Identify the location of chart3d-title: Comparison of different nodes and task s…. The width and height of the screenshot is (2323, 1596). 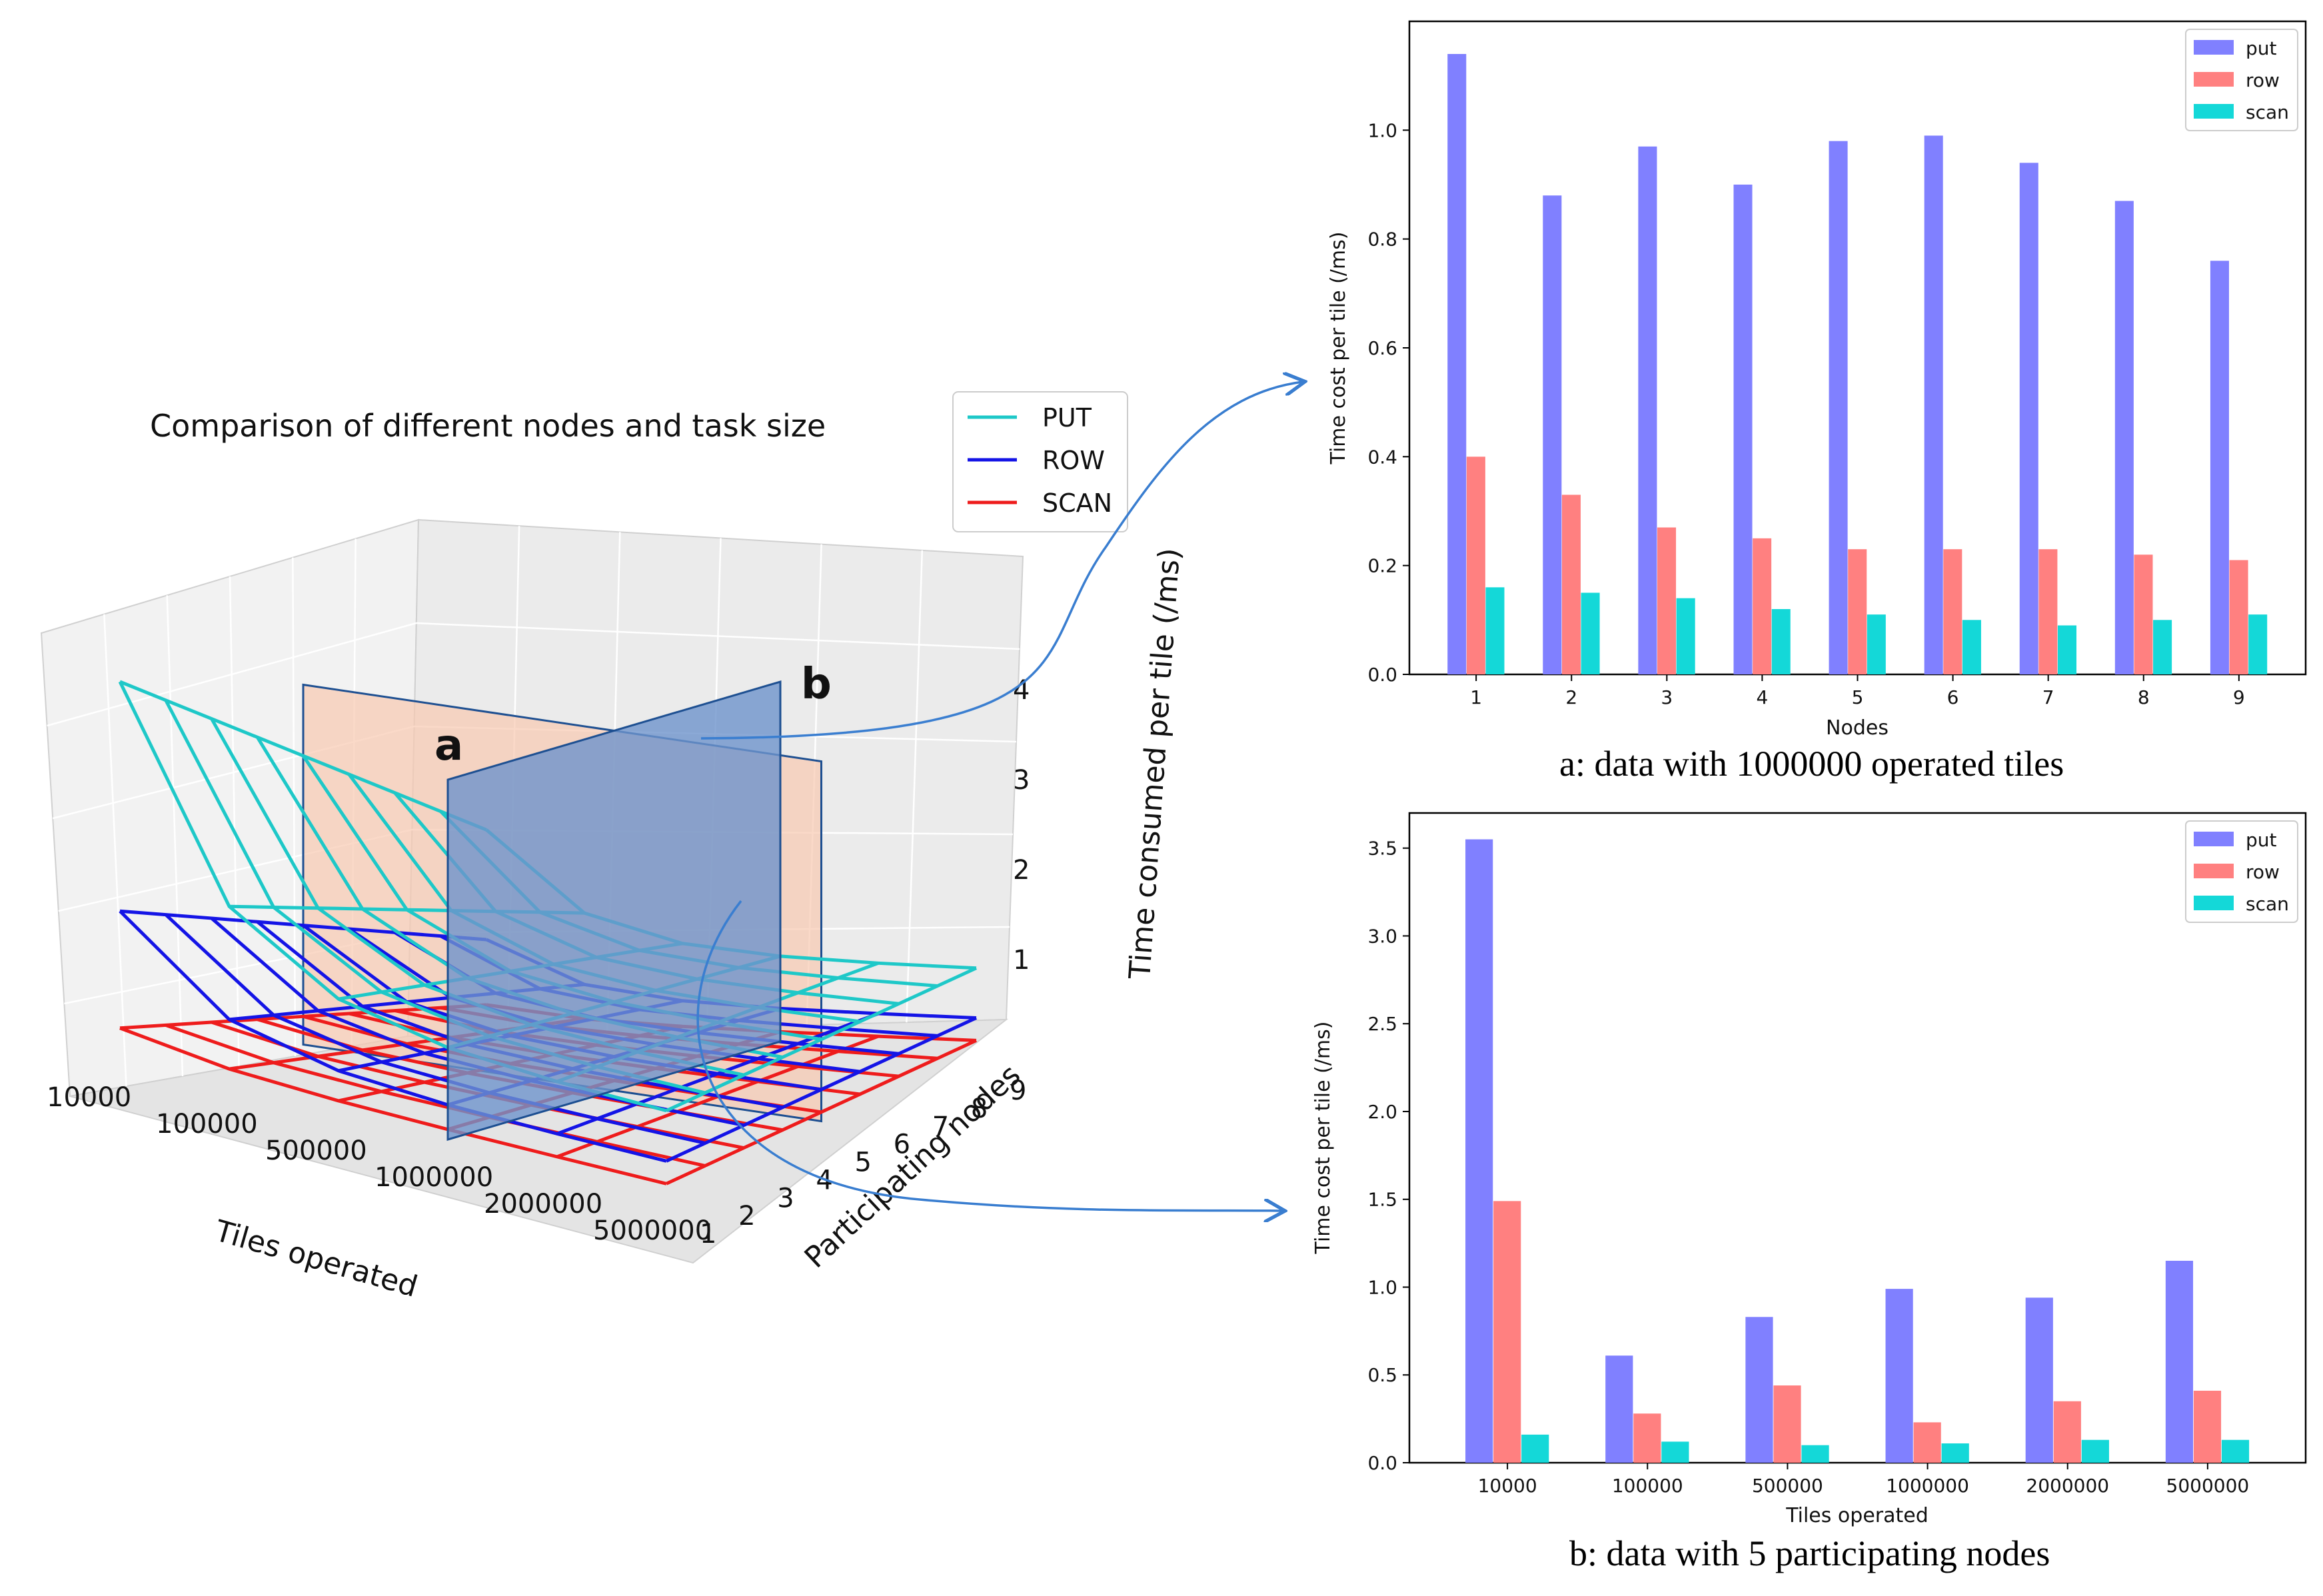
(488, 426).